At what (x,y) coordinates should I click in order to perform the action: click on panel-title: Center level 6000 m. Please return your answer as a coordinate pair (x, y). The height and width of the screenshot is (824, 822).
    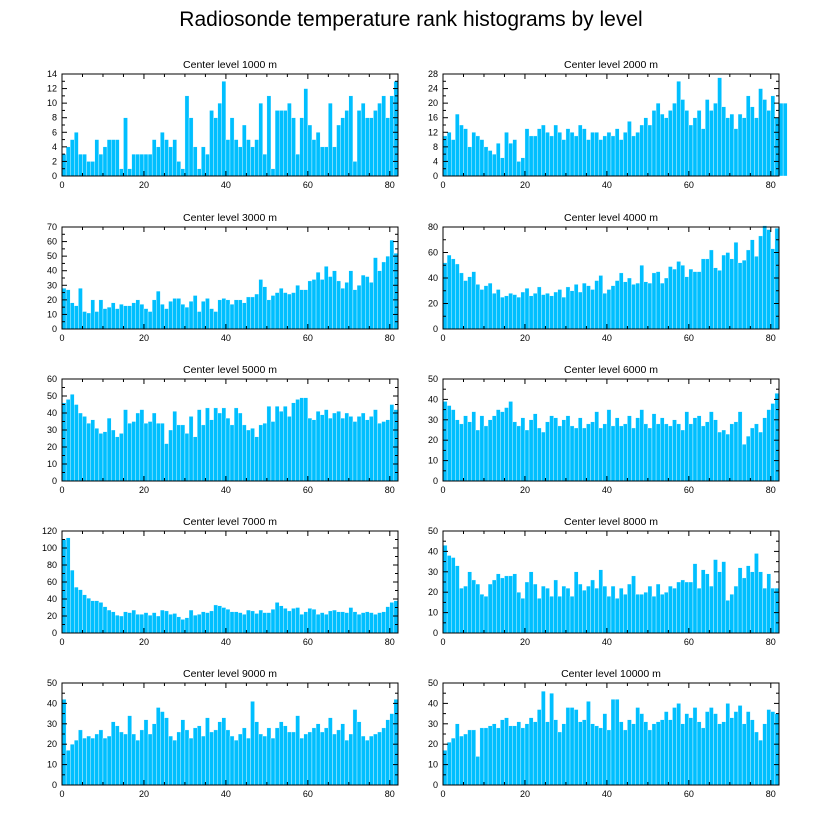
    Looking at the image, I should click on (611, 370).